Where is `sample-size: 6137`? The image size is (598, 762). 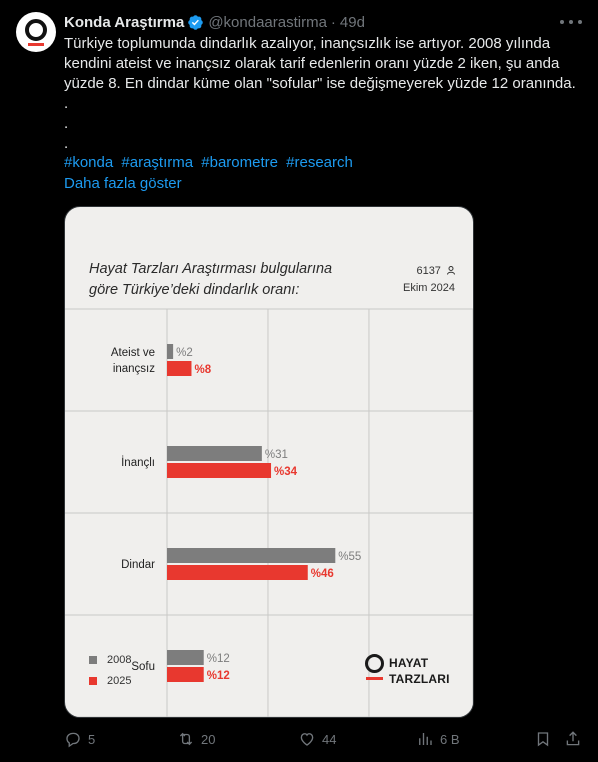
sample-size: 6137 is located at coordinates (429, 271).